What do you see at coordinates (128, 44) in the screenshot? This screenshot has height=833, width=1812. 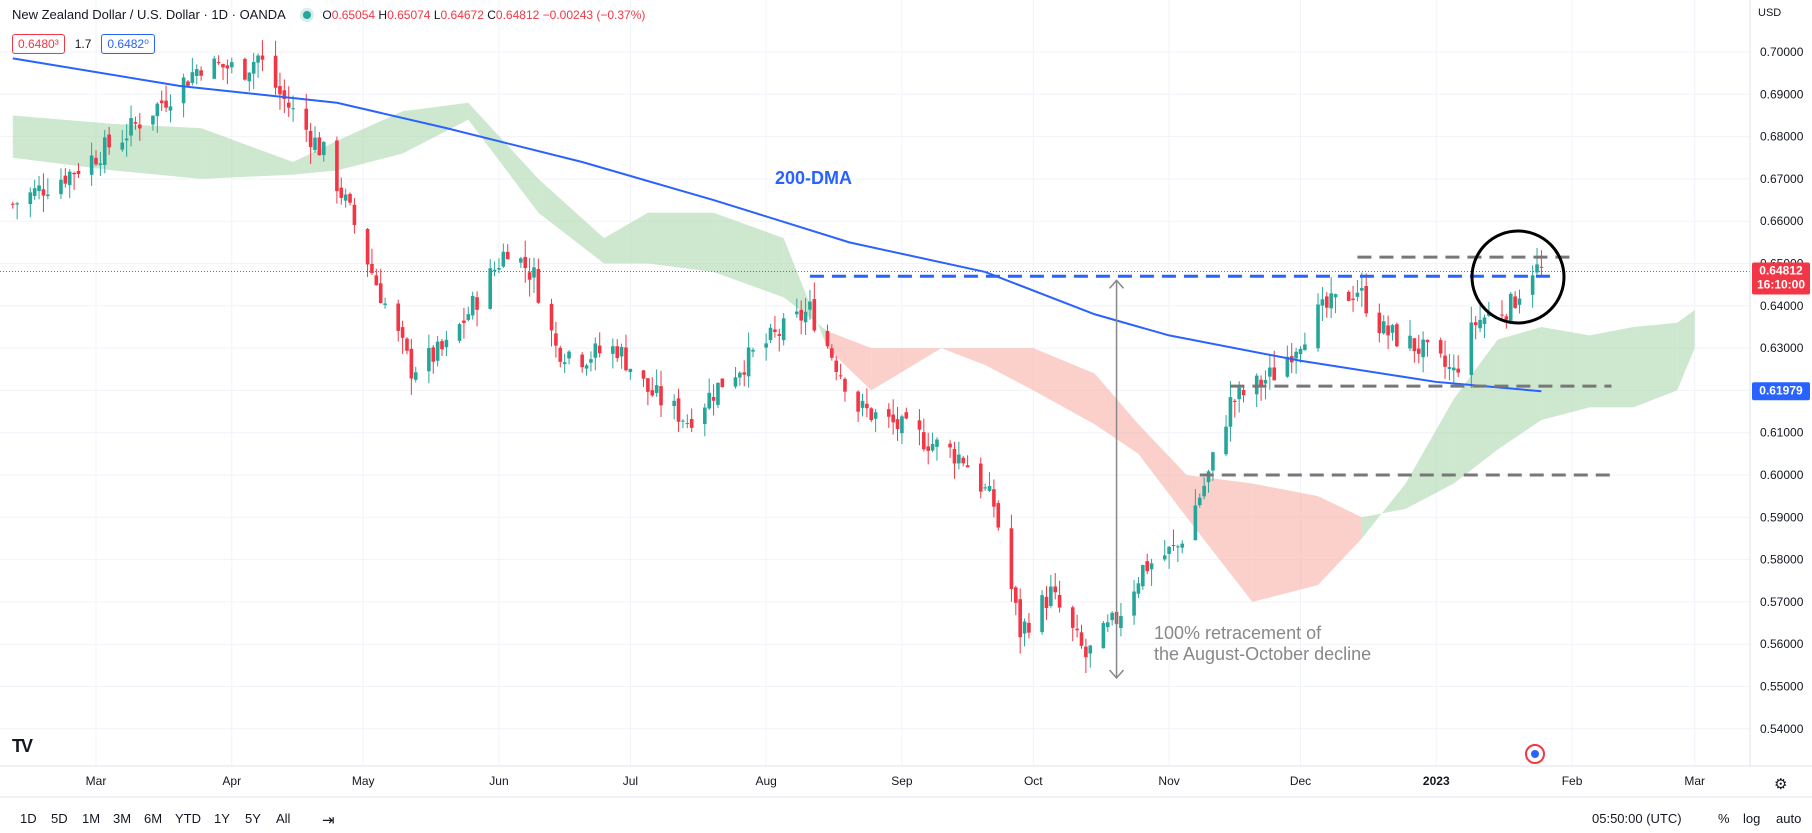 I see `buy-button: 0.6482⁰` at bounding box center [128, 44].